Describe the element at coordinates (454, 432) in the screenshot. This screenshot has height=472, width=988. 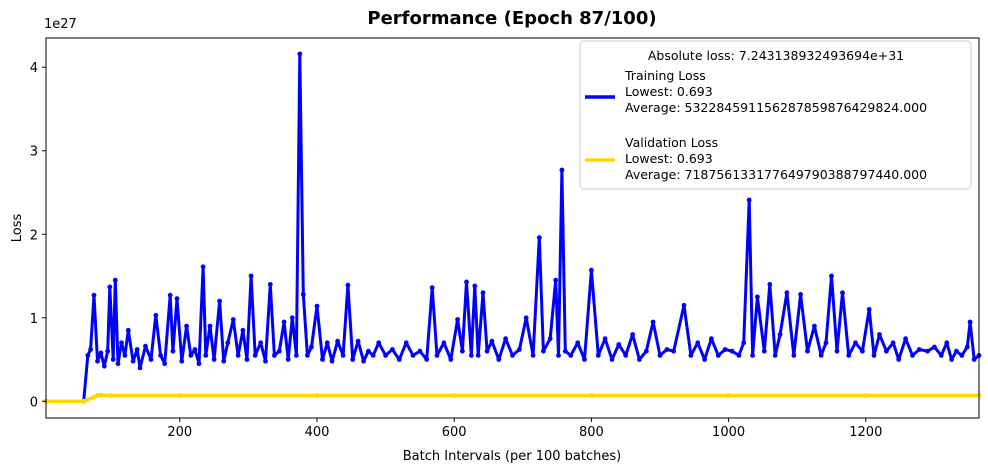
I see `x-tick-label: 600` at that location.